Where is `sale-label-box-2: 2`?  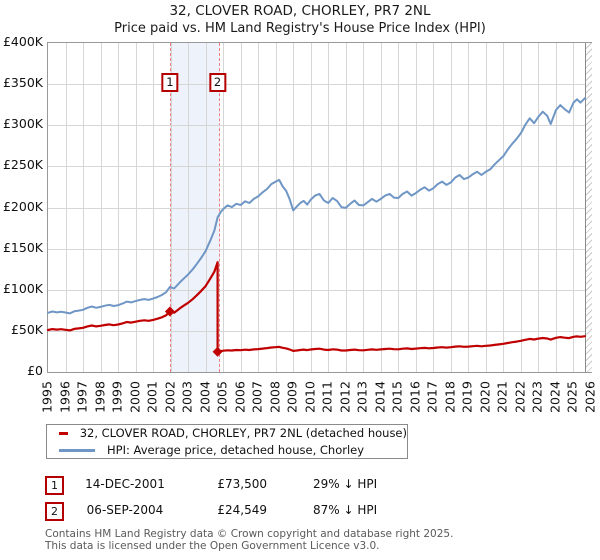
sale-label-box-2: 2 is located at coordinates (217, 82).